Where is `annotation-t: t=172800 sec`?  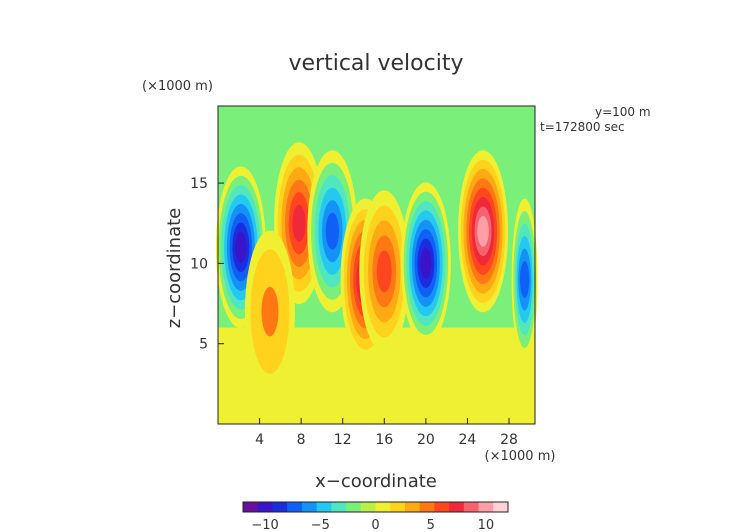
annotation-t: t=172800 sec is located at coordinates (582, 127).